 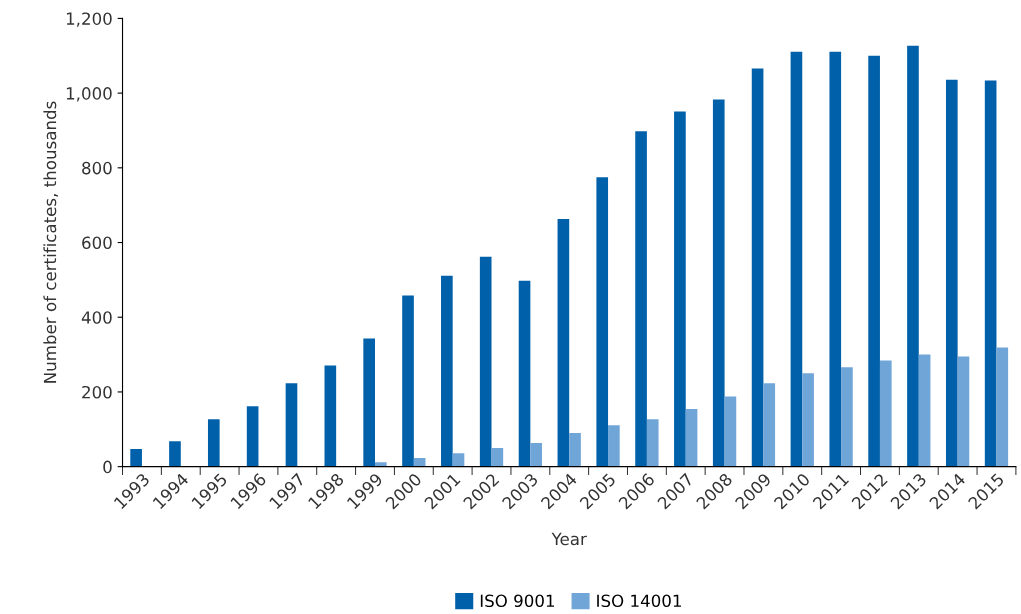 I want to click on legend-label: ISO 9001, so click(x=517, y=601).